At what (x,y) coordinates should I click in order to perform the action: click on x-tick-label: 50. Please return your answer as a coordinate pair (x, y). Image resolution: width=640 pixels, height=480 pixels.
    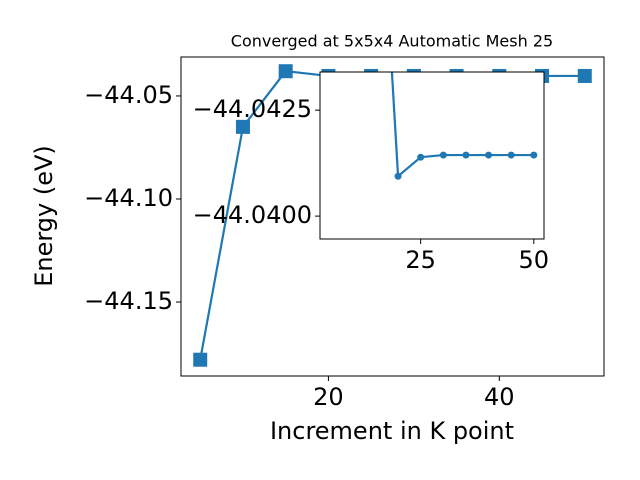
    Looking at the image, I should click on (534, 260).